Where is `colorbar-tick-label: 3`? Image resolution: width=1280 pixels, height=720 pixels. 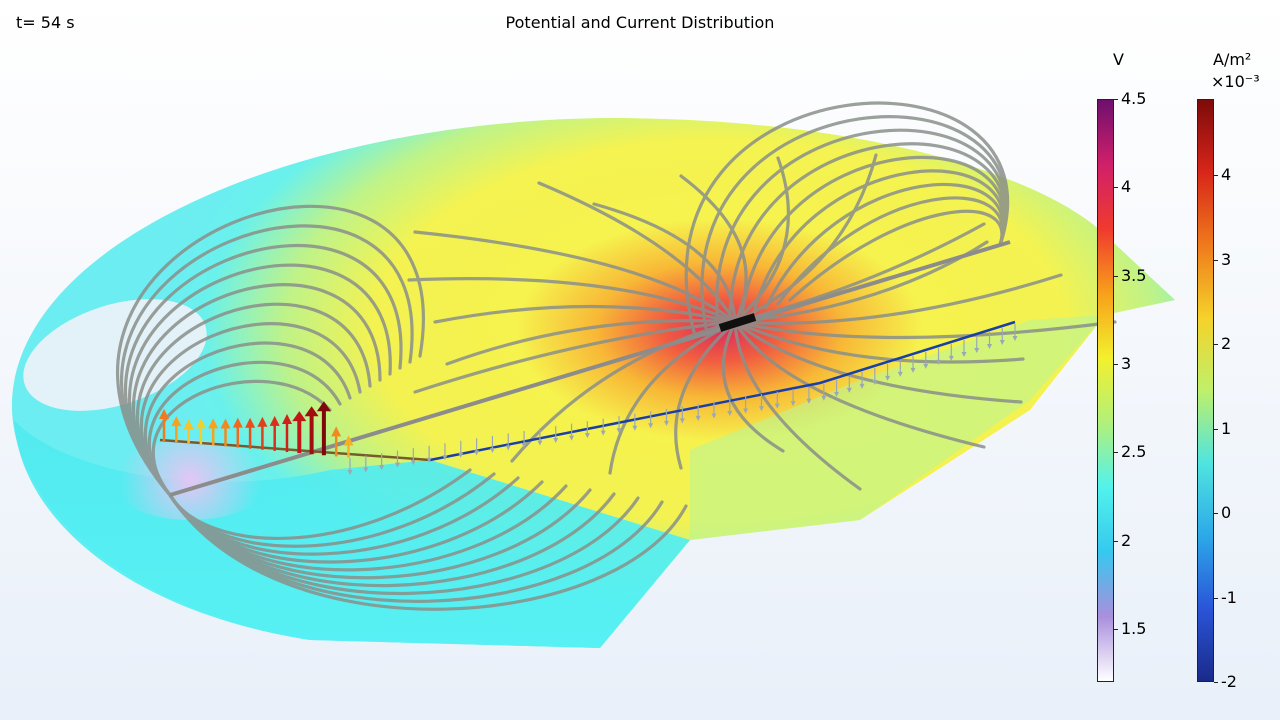
colorbar-tick-label: 3 is located at coordinates (1226, 259).